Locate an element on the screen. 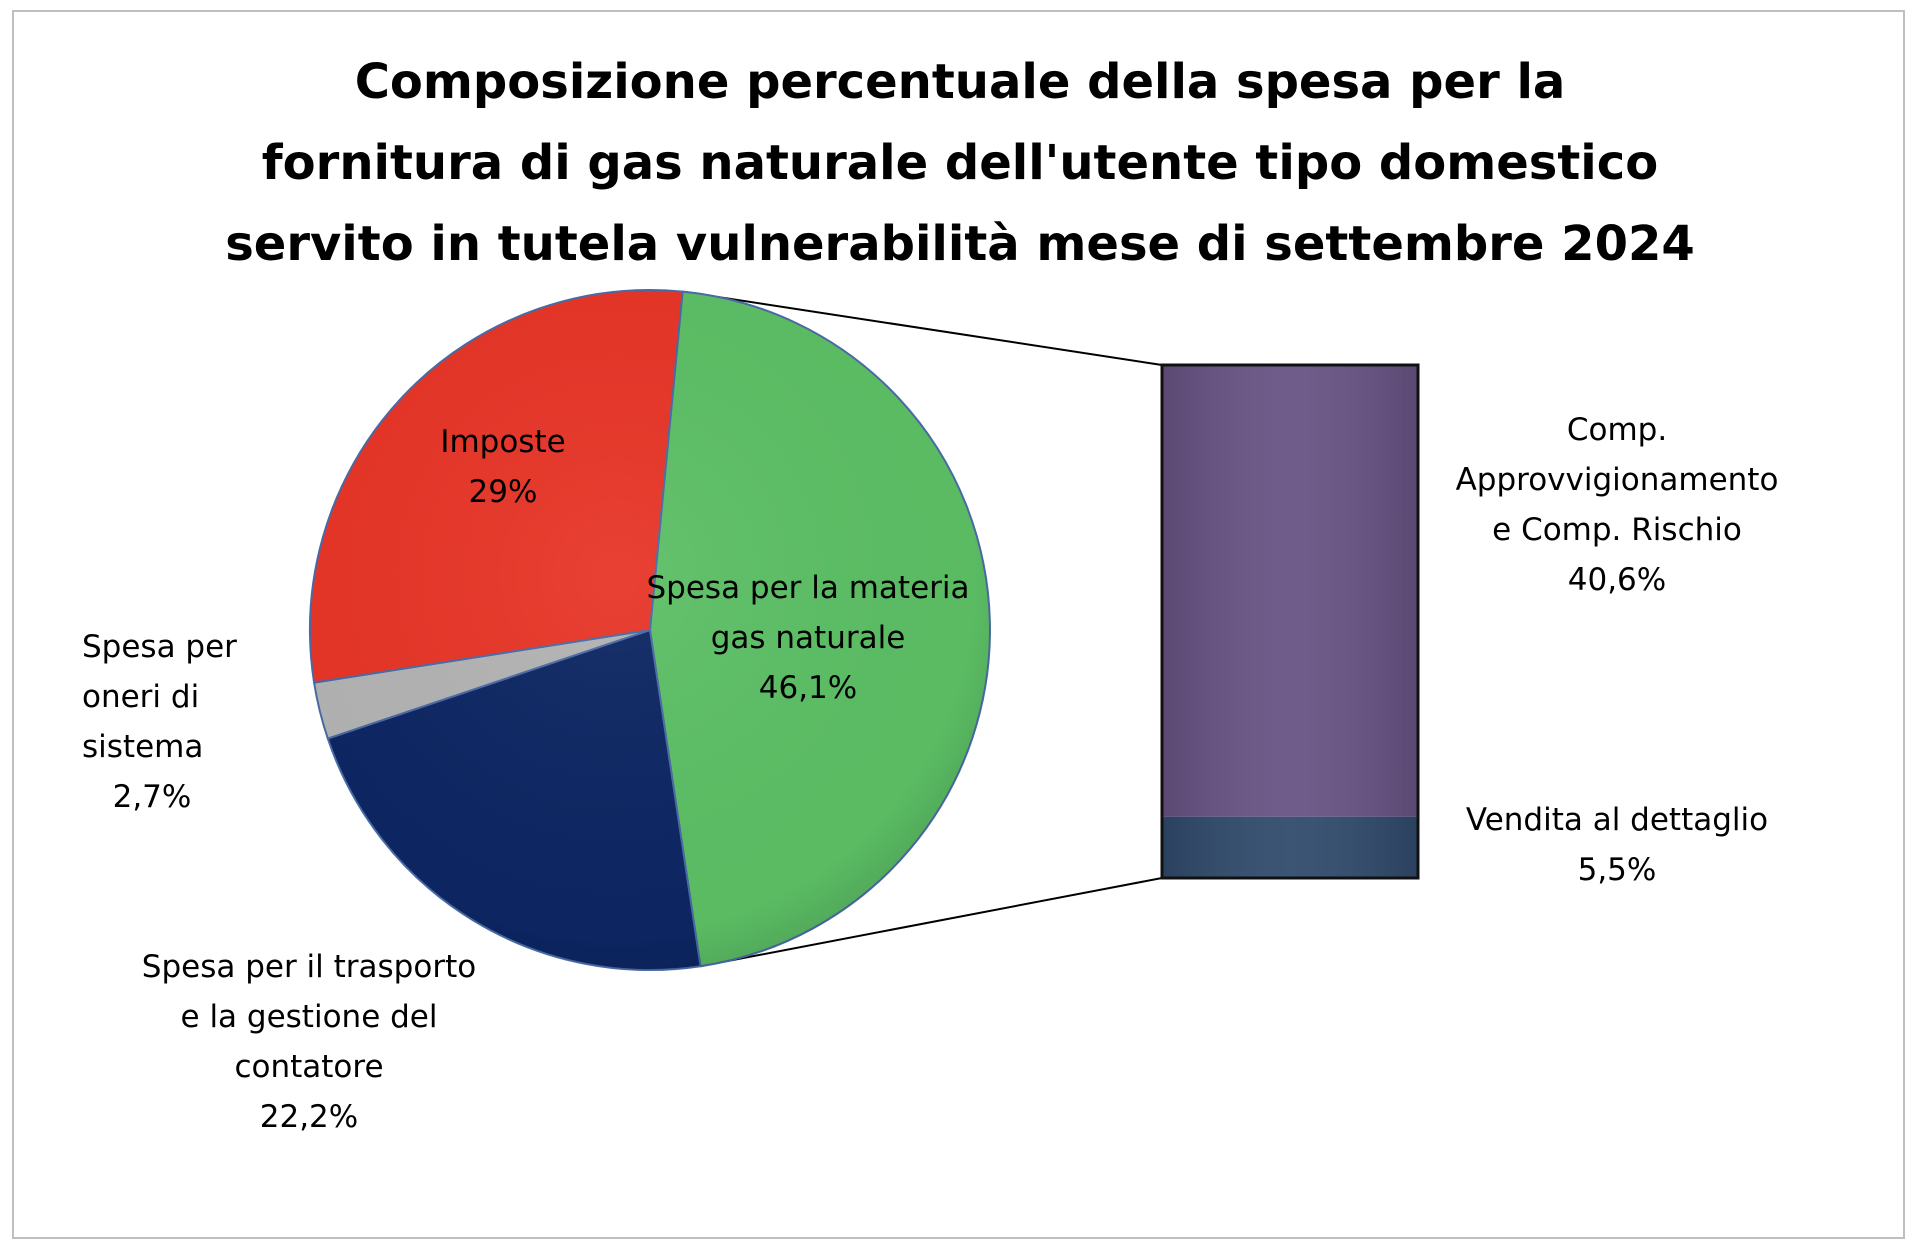 This screenshot has height=1251, width=1920. data-label-approvvigionamento-line-2: Approvvigionamento is located at coordinates (1617, 480).